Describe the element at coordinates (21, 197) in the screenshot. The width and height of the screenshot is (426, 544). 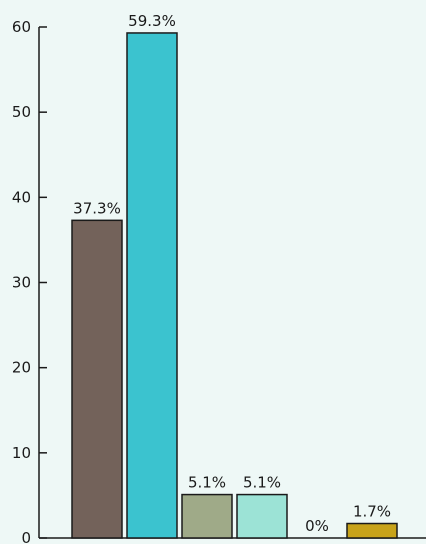
I see `y-tick-label: 40` at that location.